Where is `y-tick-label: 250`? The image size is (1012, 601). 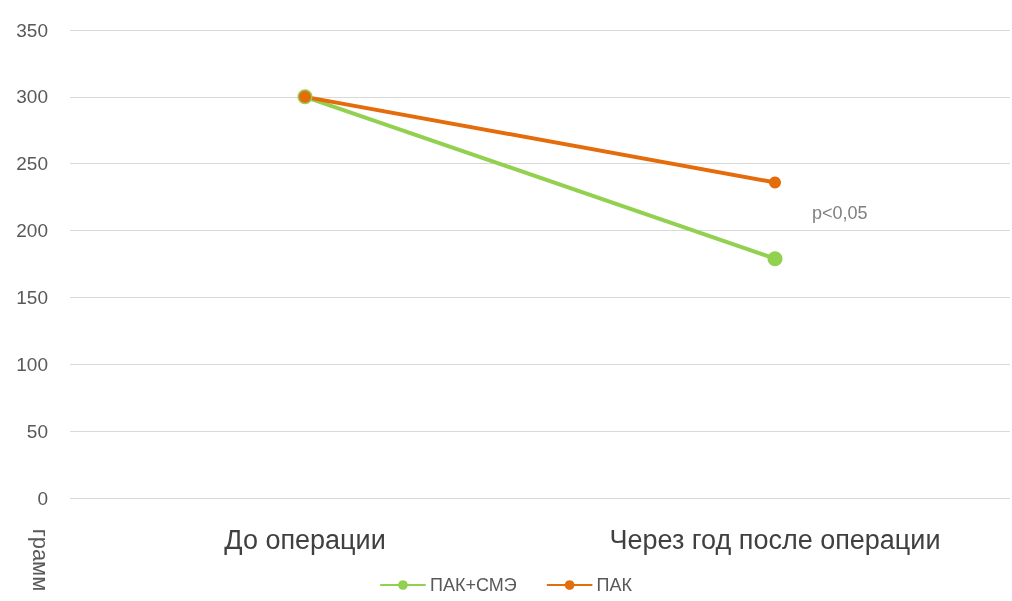 y-tick-label: 250 is located at coordinates (32, 164).